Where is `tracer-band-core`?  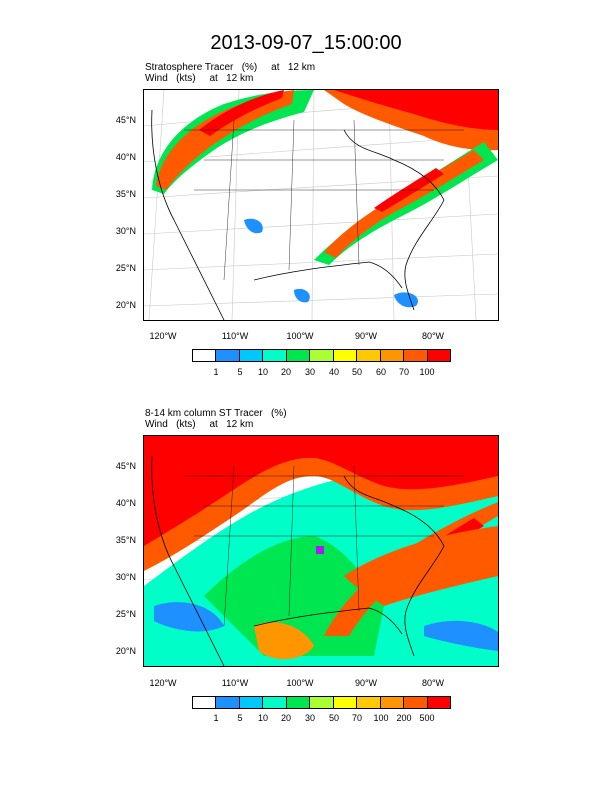
tracer-band-core is located at coordinates (225, 140).